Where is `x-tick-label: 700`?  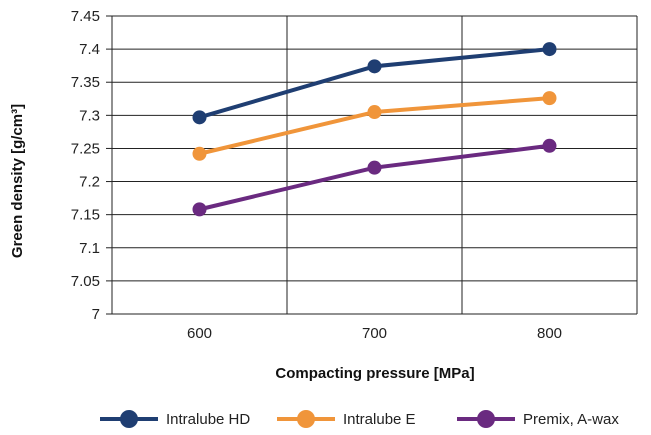
x-tick-label: 700 is located at coordinates (374, 333).